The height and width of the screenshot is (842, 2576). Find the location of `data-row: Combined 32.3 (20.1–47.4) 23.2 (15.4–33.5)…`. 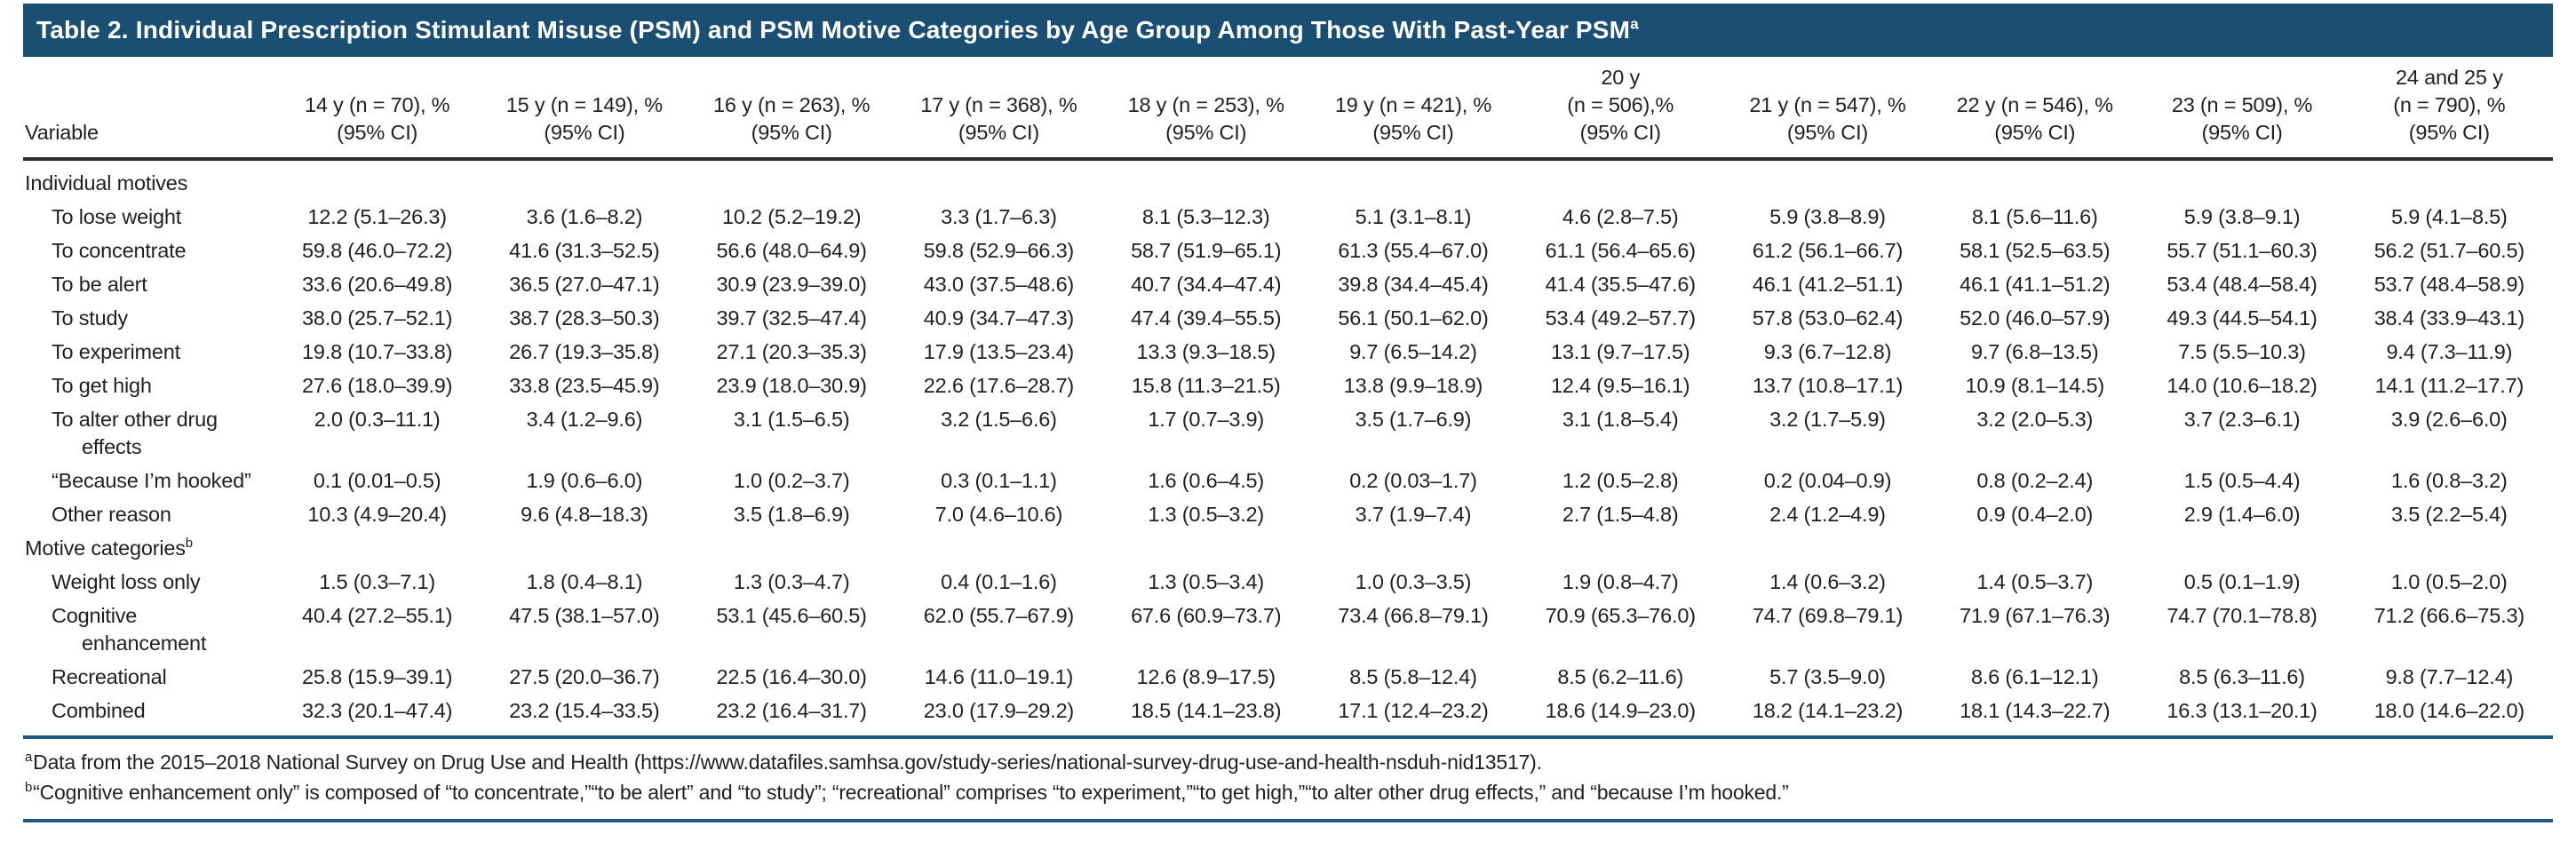

data-row: Combined 32.3 (20.1–47.4) 23.2 (15.4–33.5)… is located at coordinates (1288, 711).